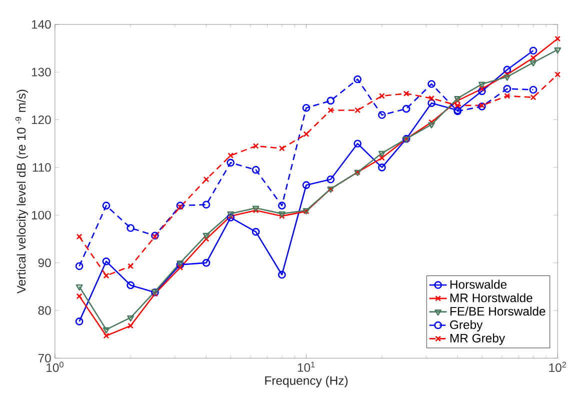  Describe the element at coordinates (44, 263) in the screenshot. I see `y-tick-label: 90` at that location.